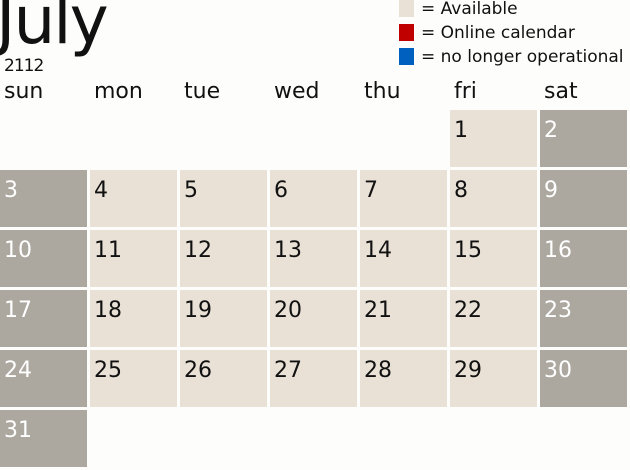 The image size is (630, 470). What do you see at coordinates (133, 258) in the screenshot?
I see `day-cell-11: 11` at bounding box center [133, 258].